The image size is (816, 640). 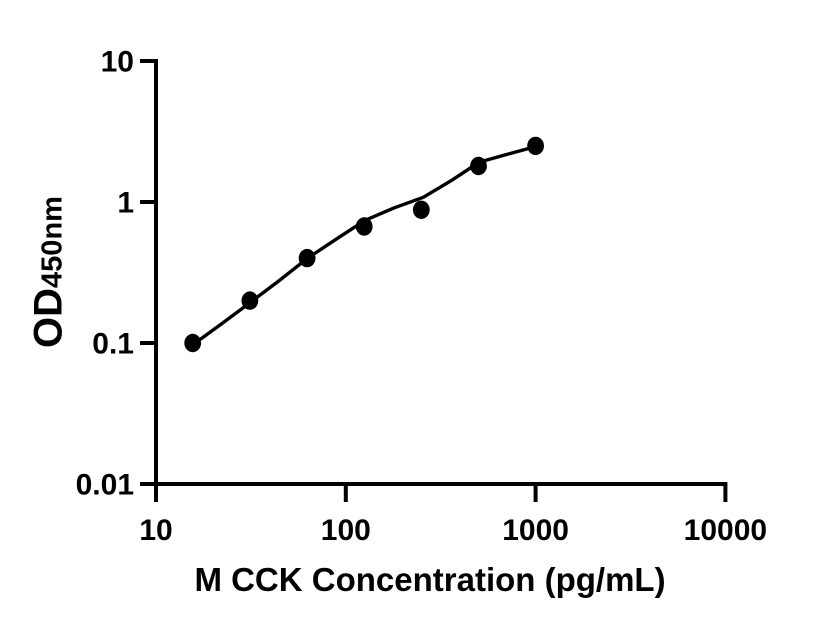 What do you see at coordinates (346, 530) in the screenshot?
I see `x-tick-label: 100` at bounding box center [346, 530].